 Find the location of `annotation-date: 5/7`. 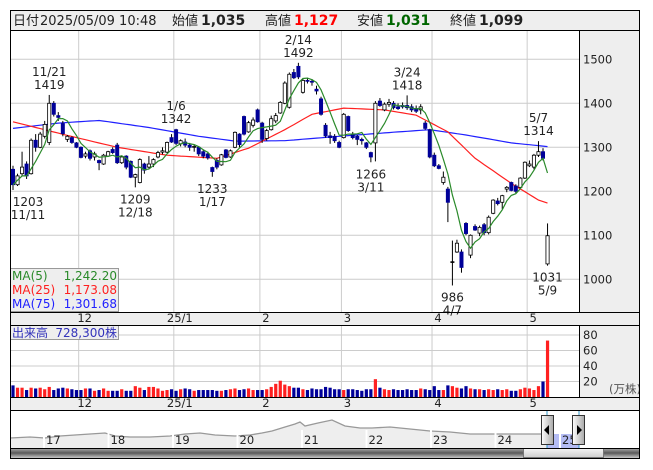

annotation-date: 5/7 is located at coordinates (538, 118).